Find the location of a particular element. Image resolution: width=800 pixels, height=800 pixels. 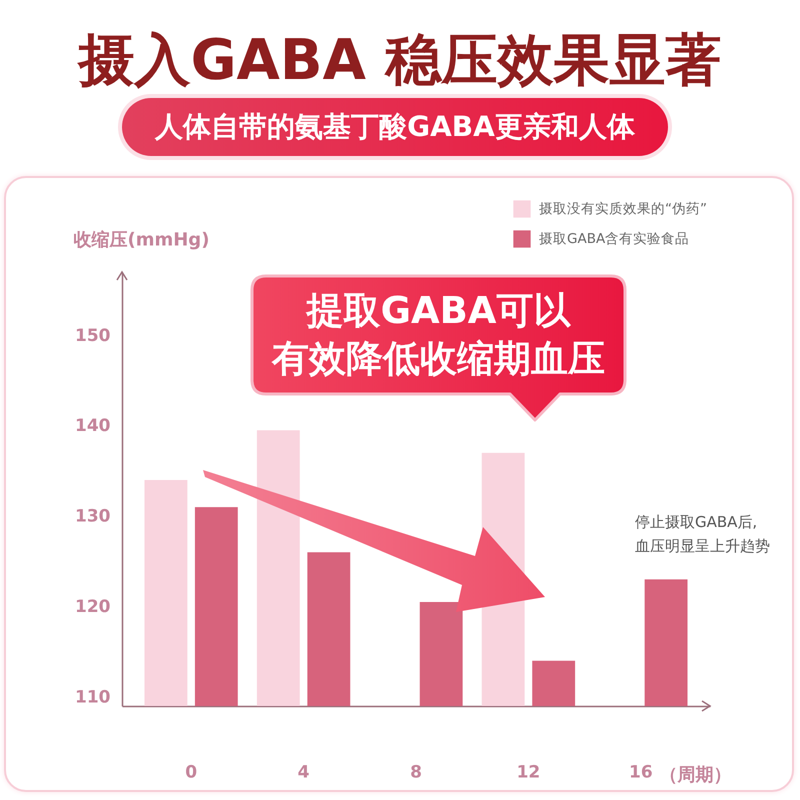

x-axis-title: （周期） is located at coordinates (696, 775).